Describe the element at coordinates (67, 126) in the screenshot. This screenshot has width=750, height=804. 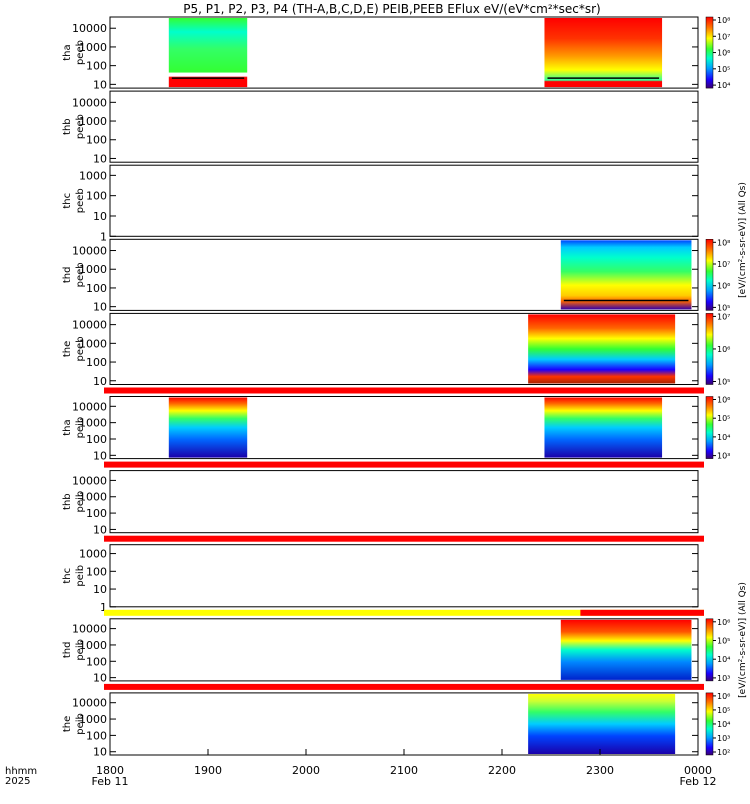
I see `panel-label-probe-thb-peeb: thb` at that location.